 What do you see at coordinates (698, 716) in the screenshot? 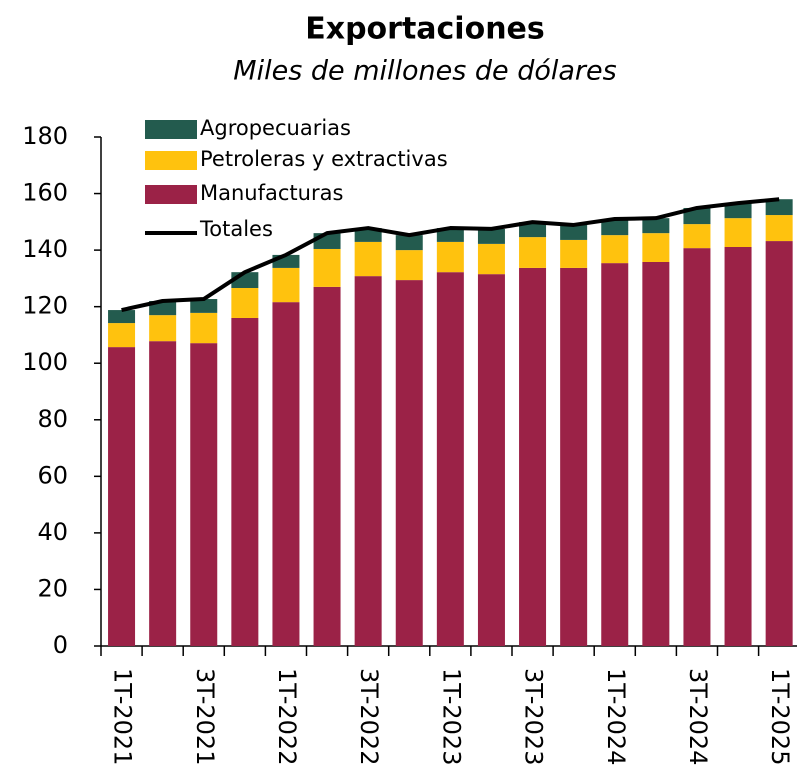
I see `x-tick-label: 3T-2024` at bounding box center [698, 716].